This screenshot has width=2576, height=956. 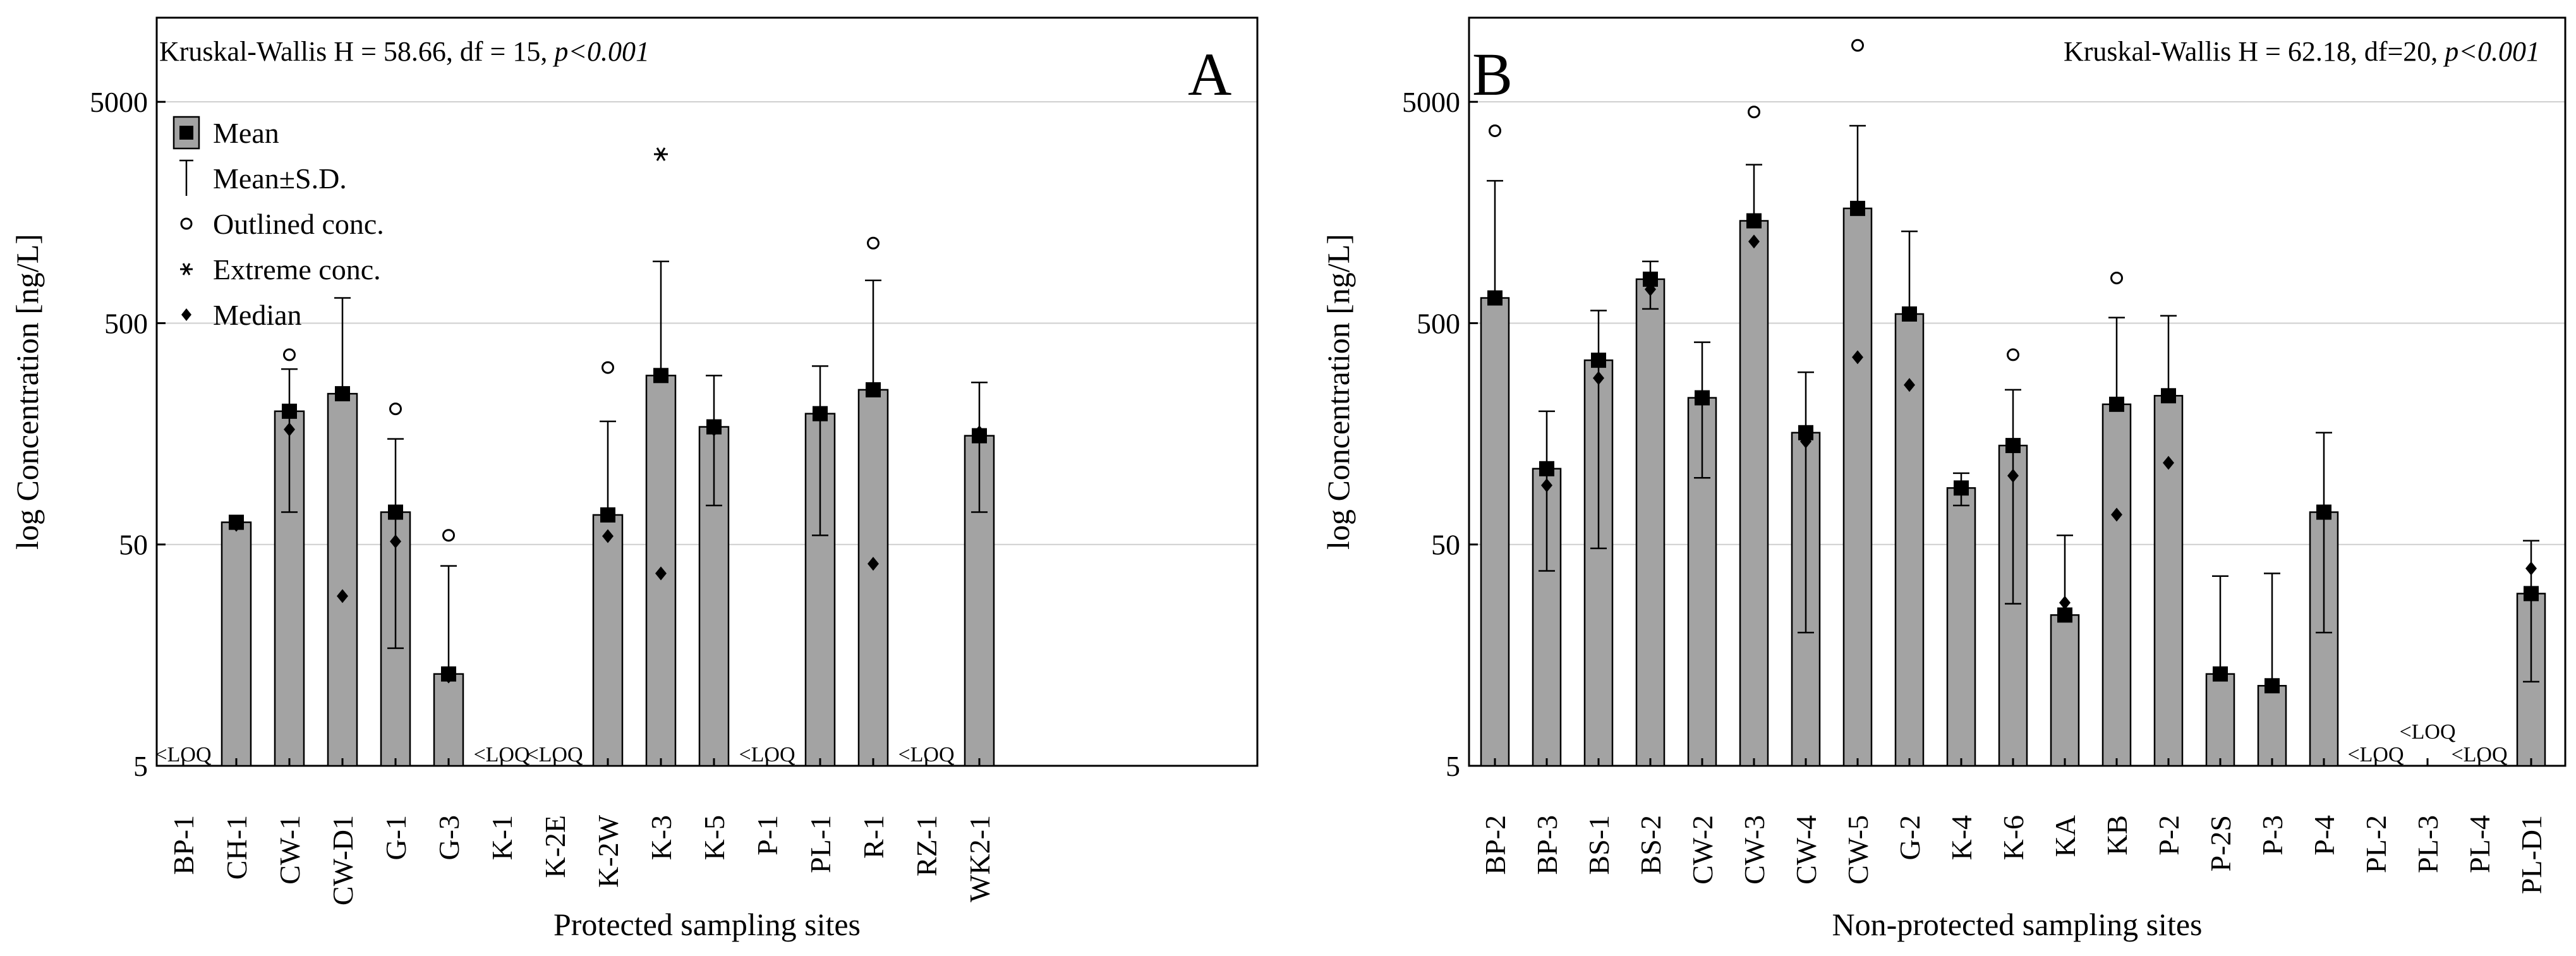 I want to click on b-category-label: G-2, so click(x=1910, y=838).